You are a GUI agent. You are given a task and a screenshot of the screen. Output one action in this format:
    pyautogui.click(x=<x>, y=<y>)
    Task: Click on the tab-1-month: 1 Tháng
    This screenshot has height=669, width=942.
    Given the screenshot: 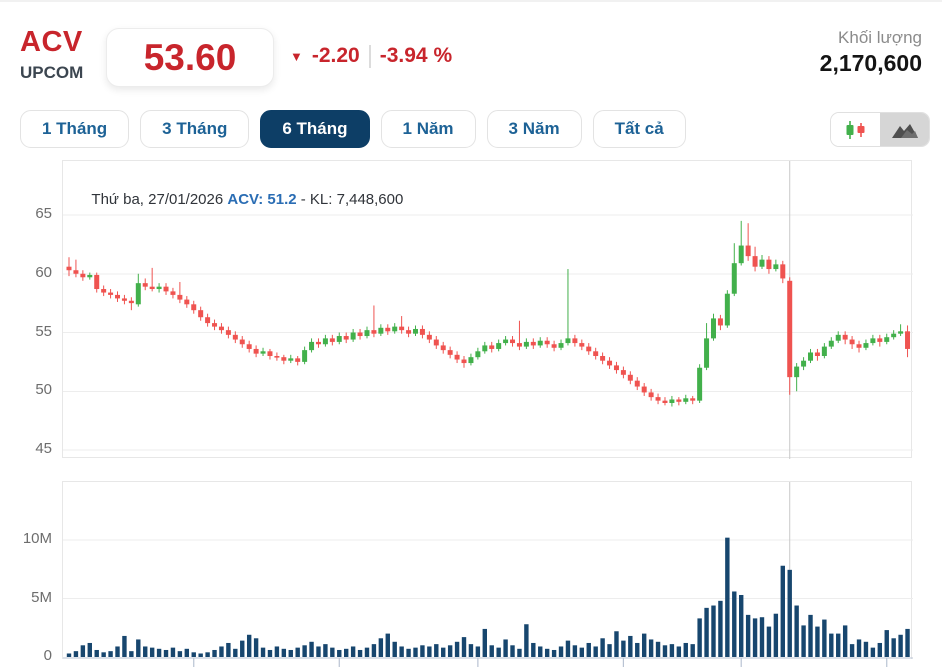 What is the action you would take?
    pyautogui.click(x=75, y=129)
    